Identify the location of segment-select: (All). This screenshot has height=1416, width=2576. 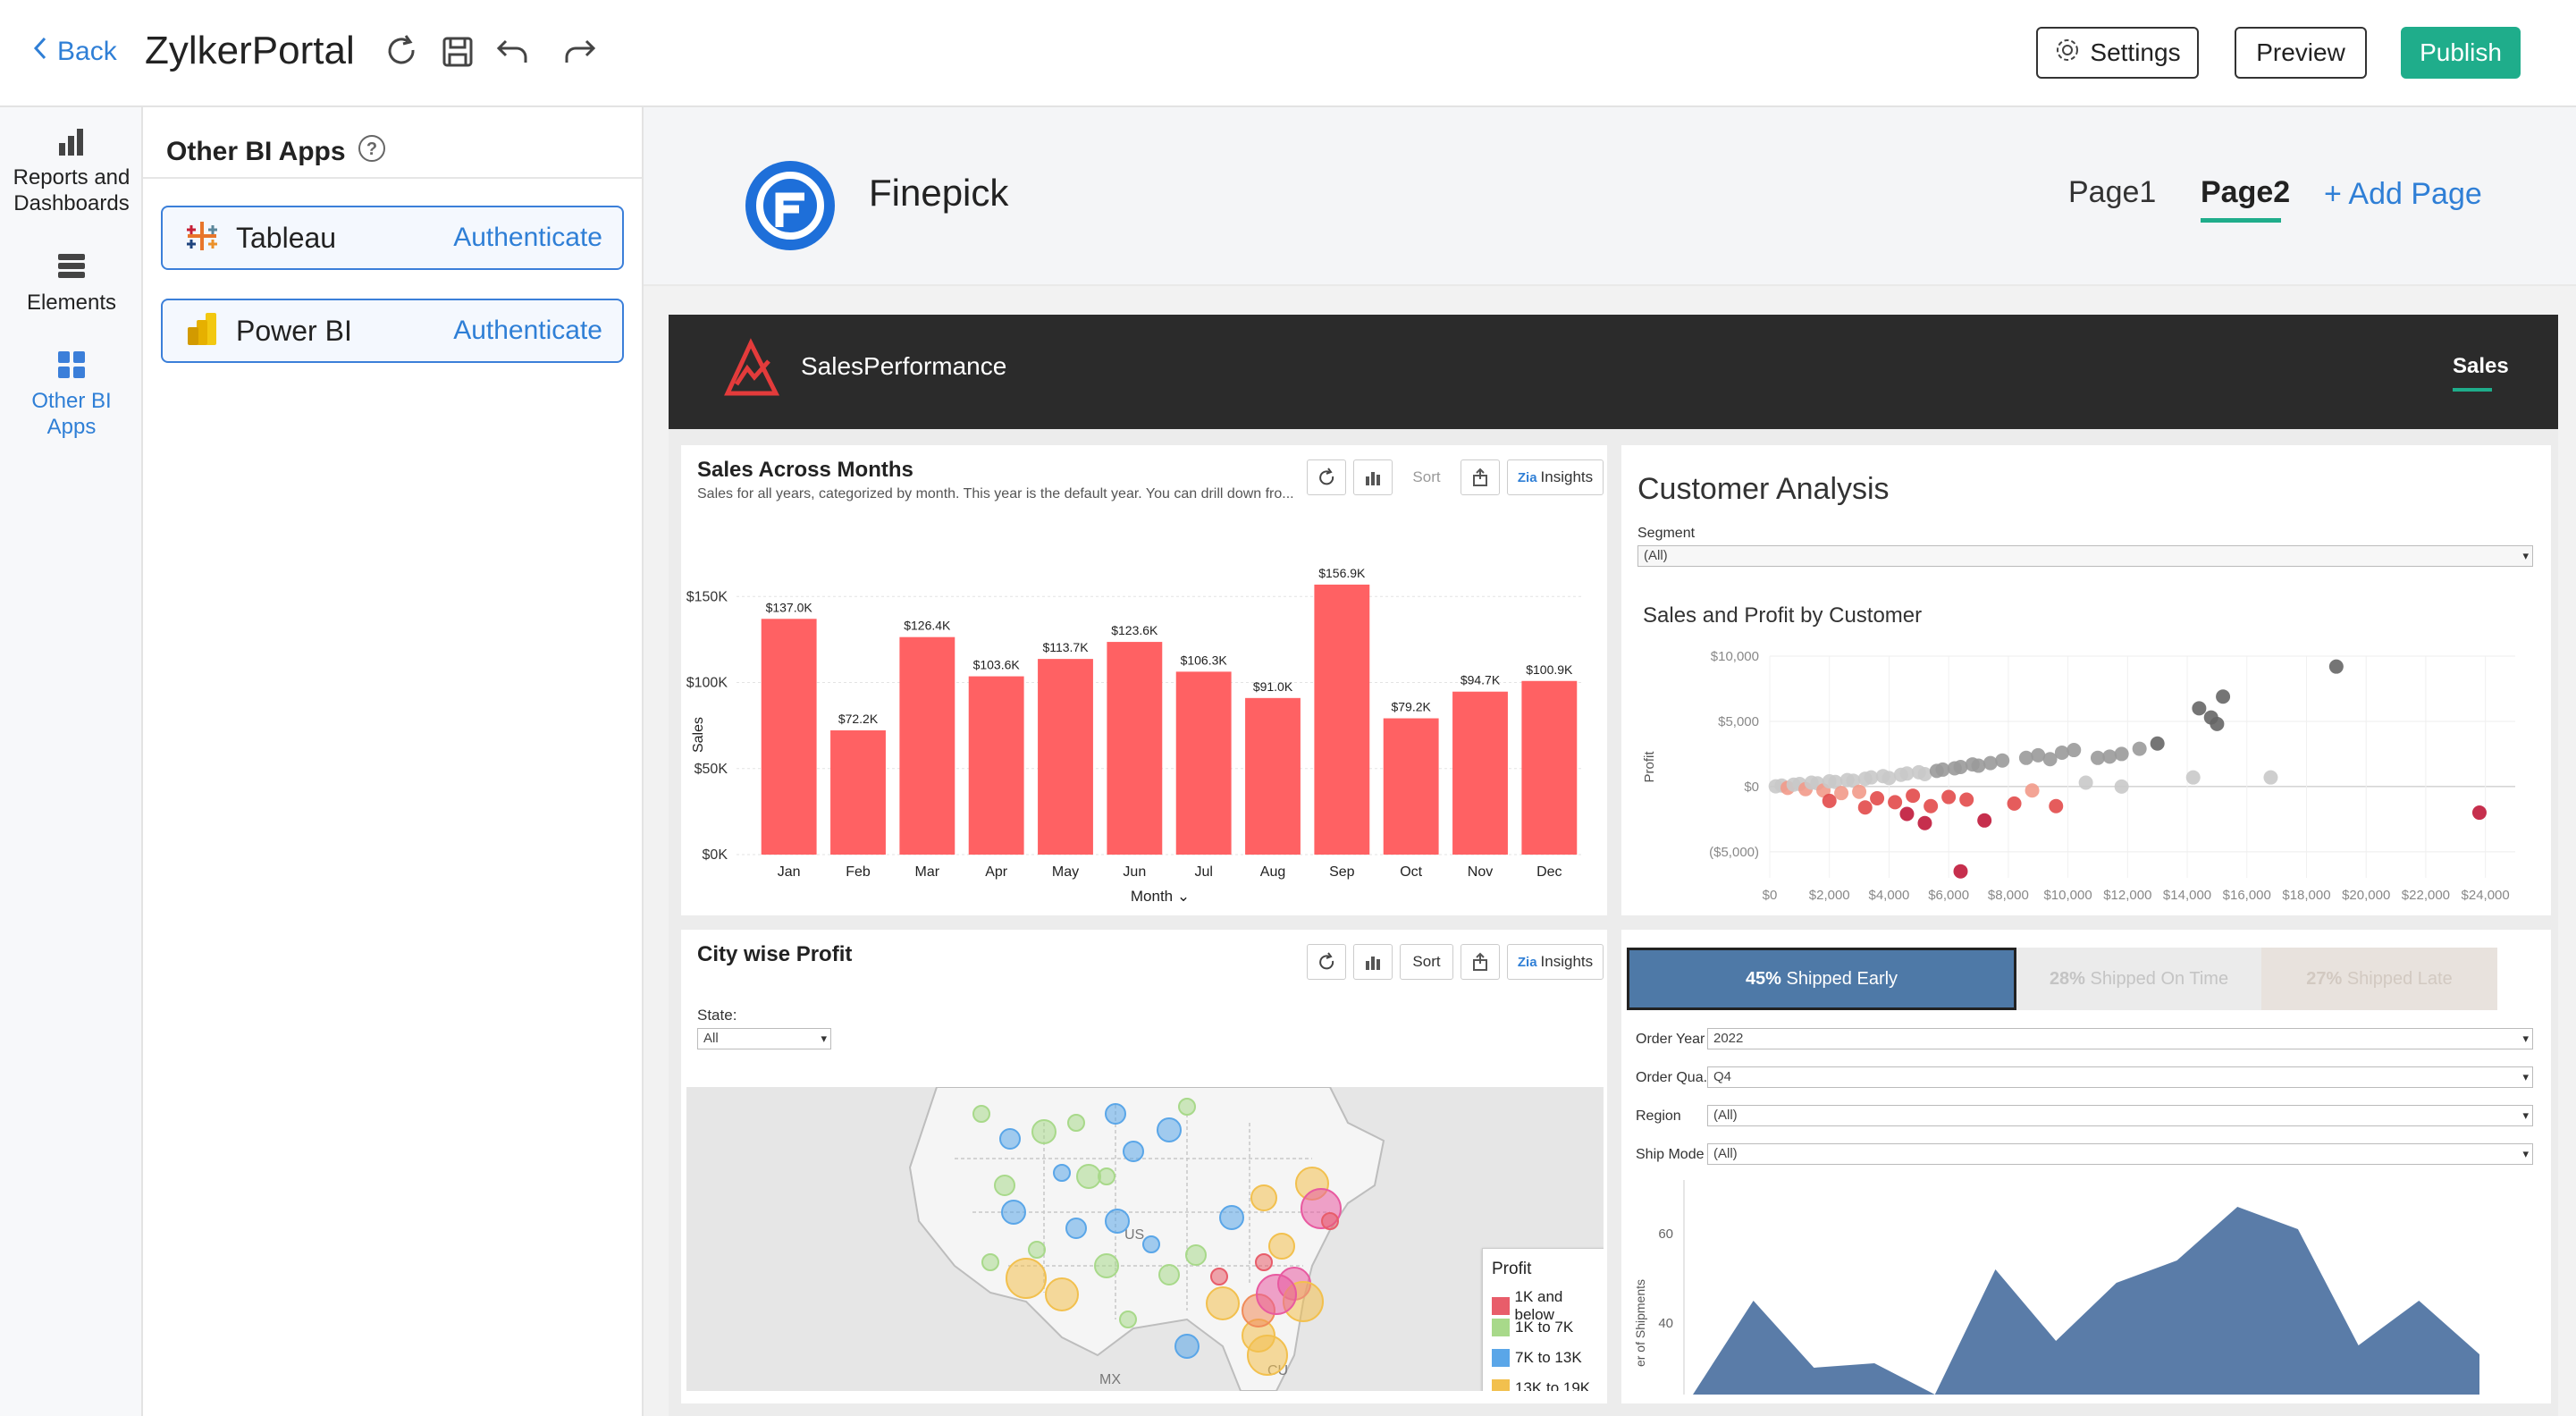
(2085, 556).